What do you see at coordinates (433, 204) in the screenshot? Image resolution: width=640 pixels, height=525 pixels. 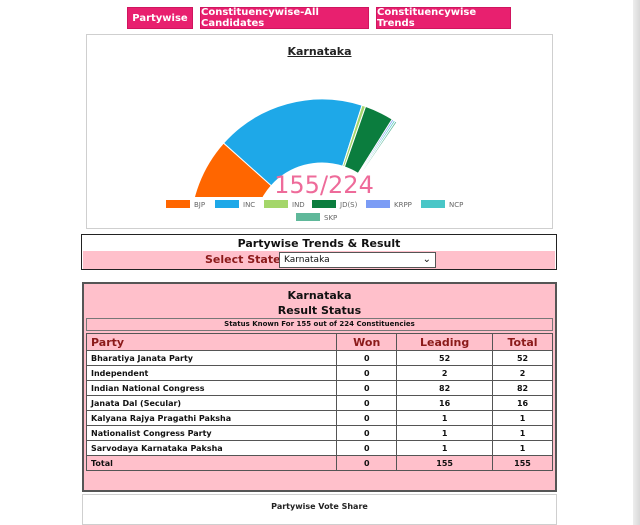 I see `legend-swatch-ncp` at bounding box center [433, 204].